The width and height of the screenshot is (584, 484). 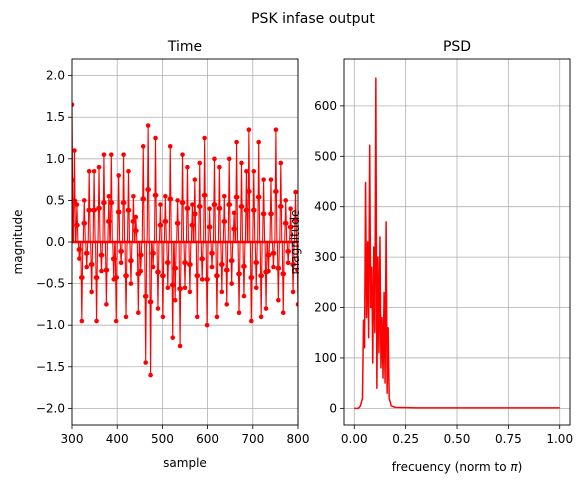 What do you see at coordinates (184, 47) in the screenshot?
I see `time-title: Time` at bounding box center [184, 47].